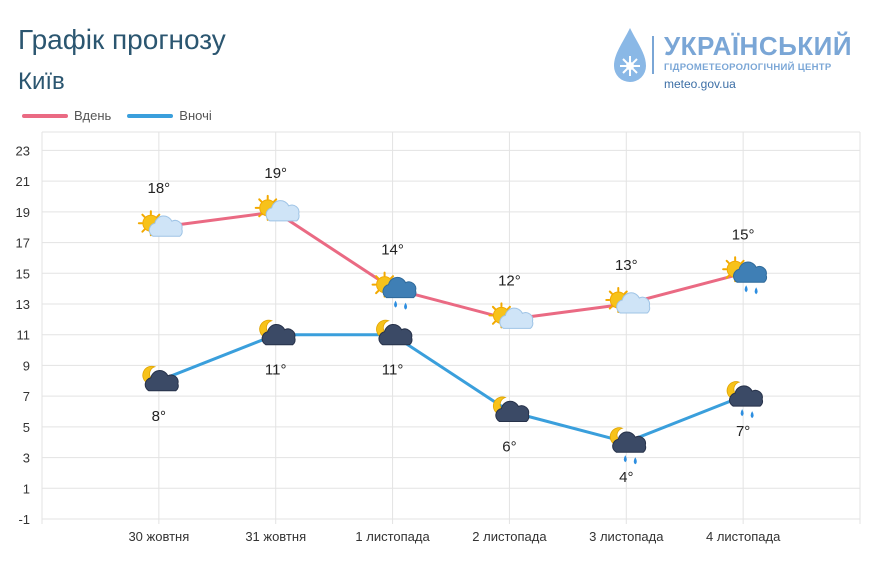 This screenshot has height=577, width=875. I want to click on x-tick-label: 4 листопада, so click(743, 536).